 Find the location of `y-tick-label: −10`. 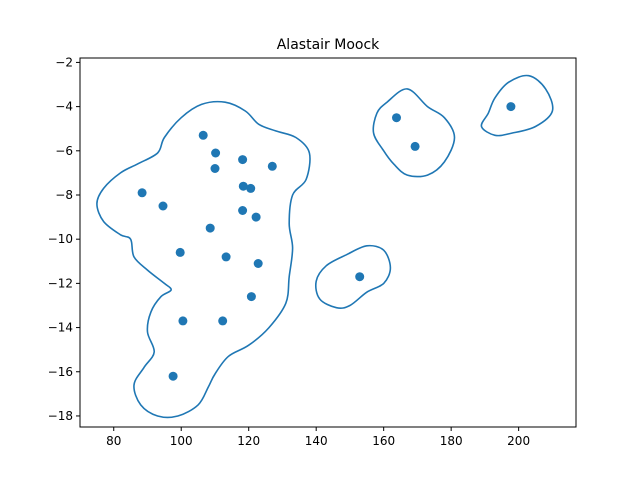

y-tick-label: −10 is located at coordinates (60, 239).